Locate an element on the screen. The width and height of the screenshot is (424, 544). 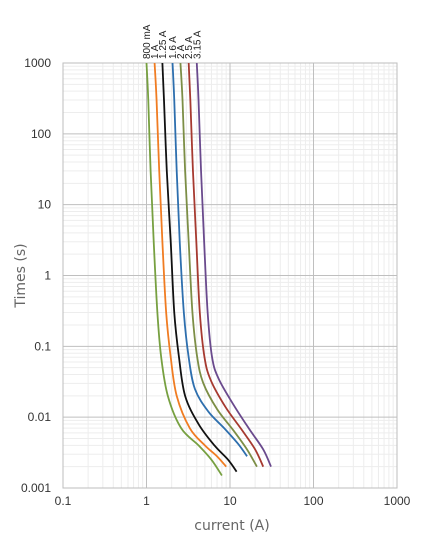
series-line-1-25-a is located at coordinates (199, 267).